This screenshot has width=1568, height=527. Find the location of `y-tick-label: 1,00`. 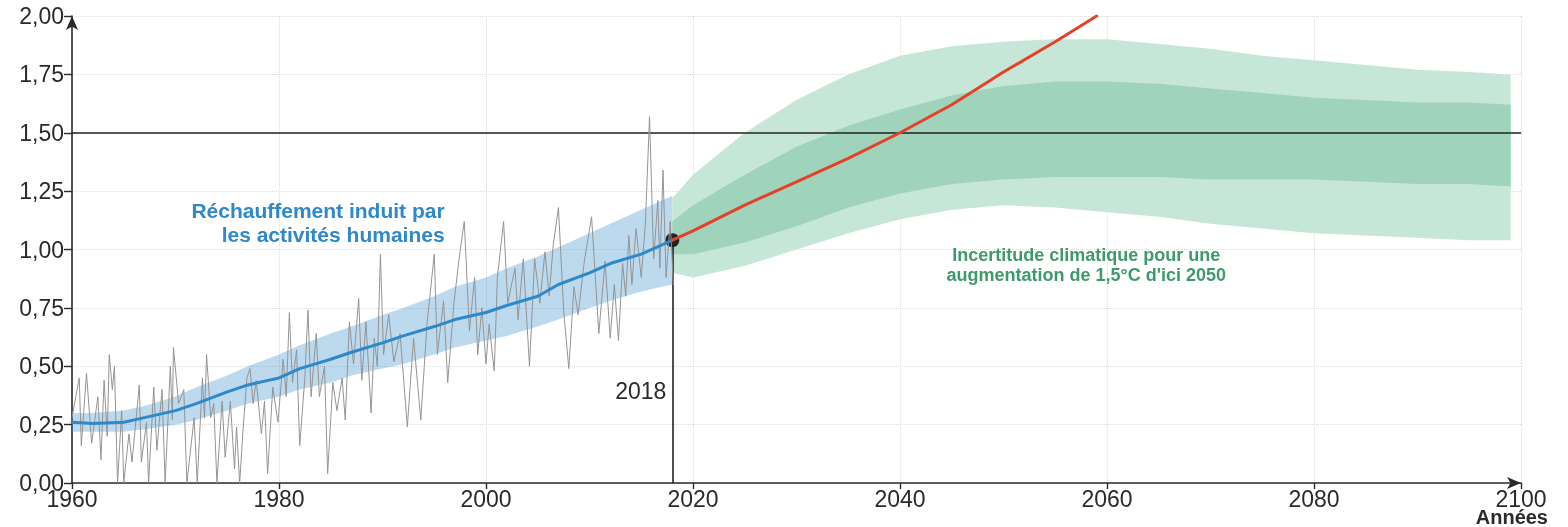

y-tick-label: 1,00 is located at coordinates (41, 249).